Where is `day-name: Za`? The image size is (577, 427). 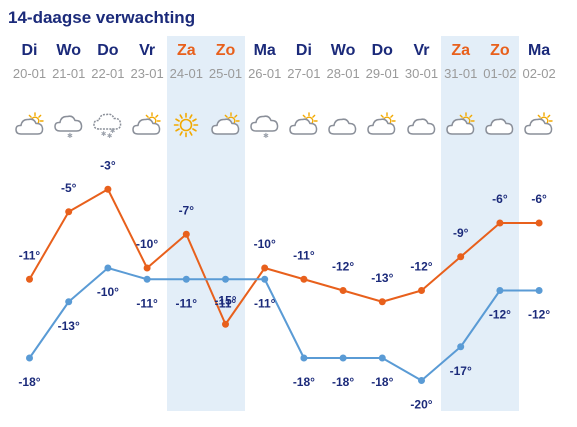
day-name: Za is located at coordinates (461, 50).